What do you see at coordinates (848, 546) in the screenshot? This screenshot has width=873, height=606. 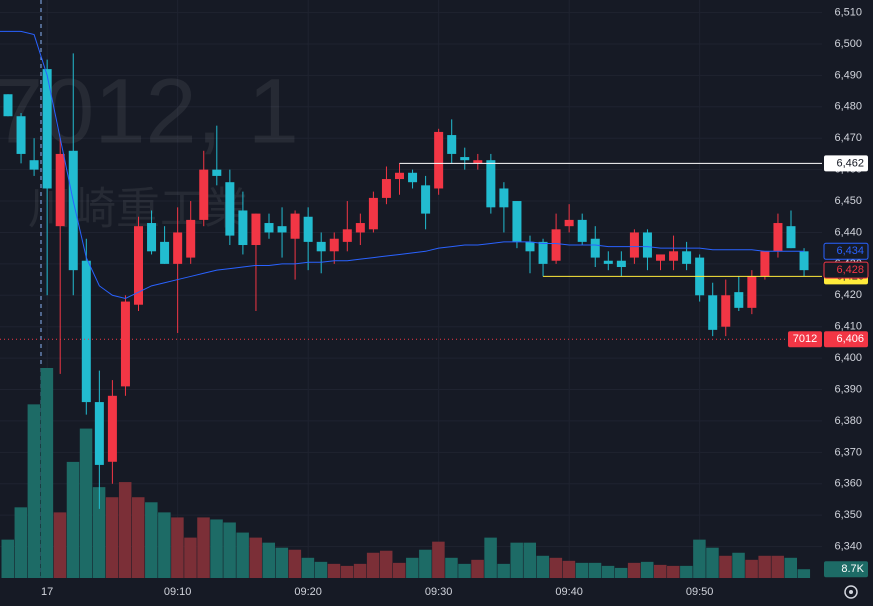 I see `y-tick-label: 6,340` at bounding box center [848, 546].